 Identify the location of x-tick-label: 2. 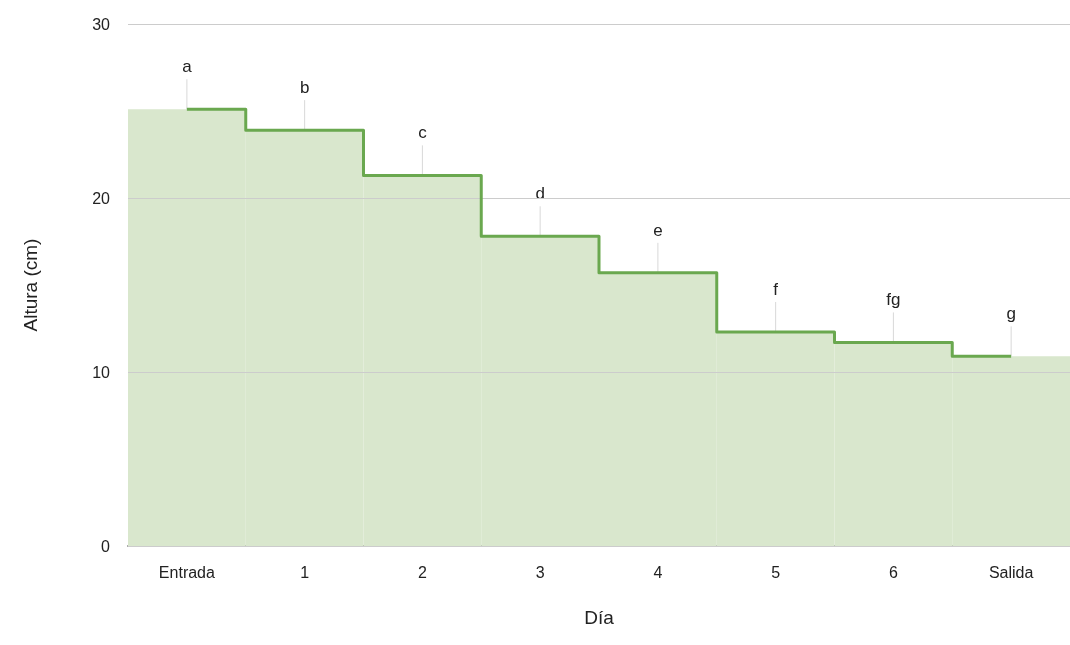
(422, 572).